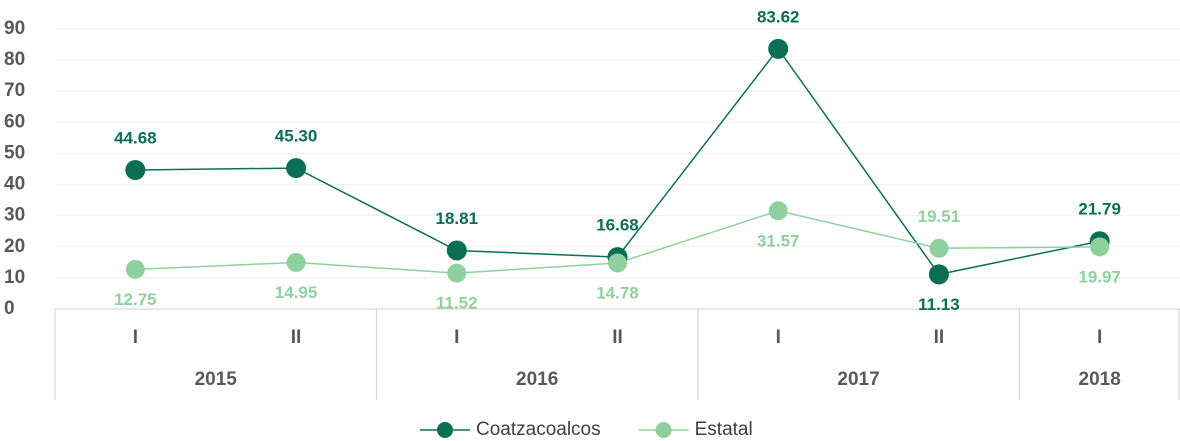 This screenshot has height=441, width=1180. Describe the element at coordinates (14, 59) in the screenshot. I see `y-tick-label: 80` at that location.